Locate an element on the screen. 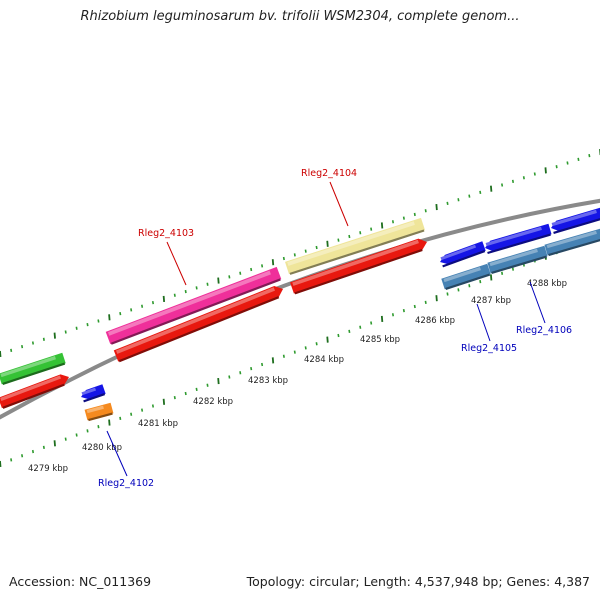 Image resolution: width=600 pixels, height=600 pixels. gene-red-rleg2-4104-shadow is located at coordinates (358, 271).